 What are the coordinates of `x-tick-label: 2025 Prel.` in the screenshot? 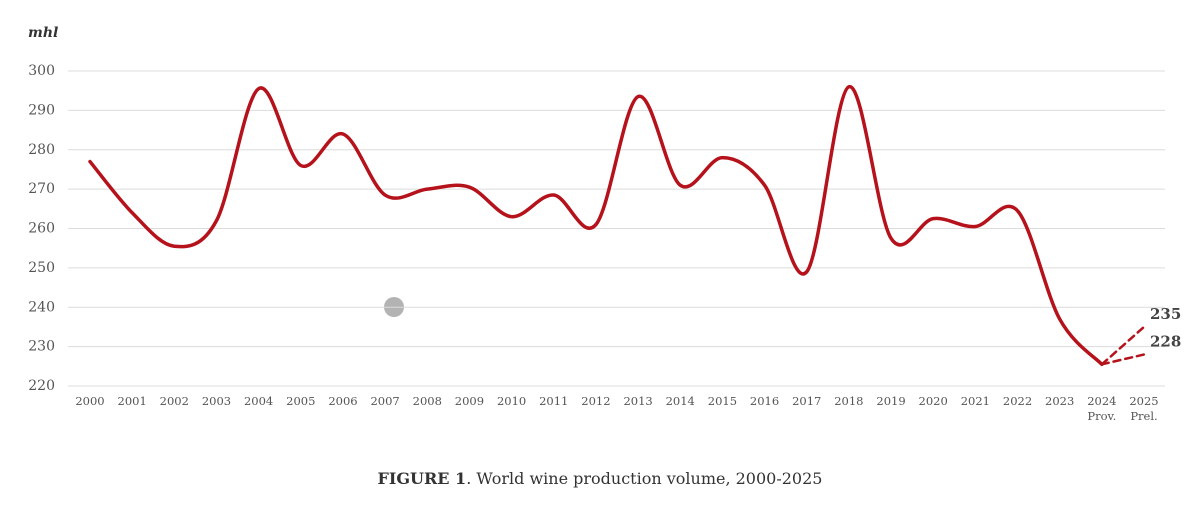 It's located at (1143, 408).